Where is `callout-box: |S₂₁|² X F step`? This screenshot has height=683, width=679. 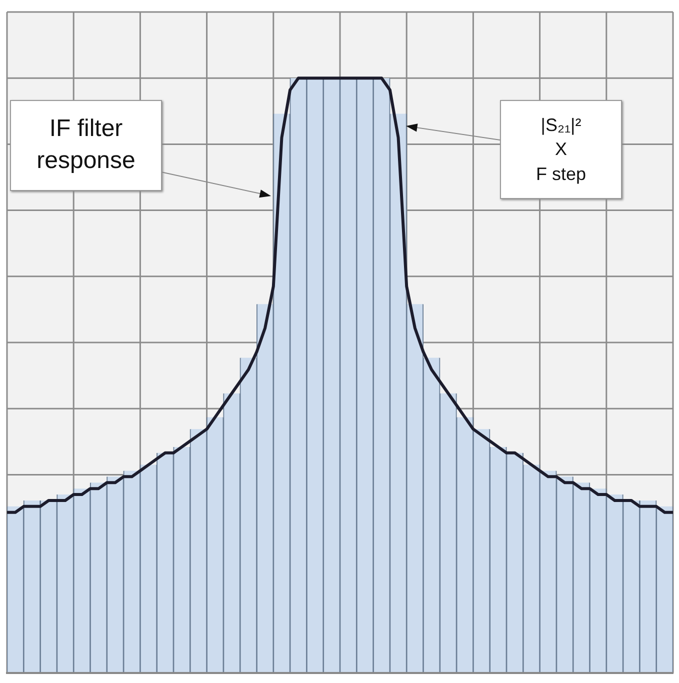 callout-box: |S₂₁|² X F step is located at coordinates (561, 149).